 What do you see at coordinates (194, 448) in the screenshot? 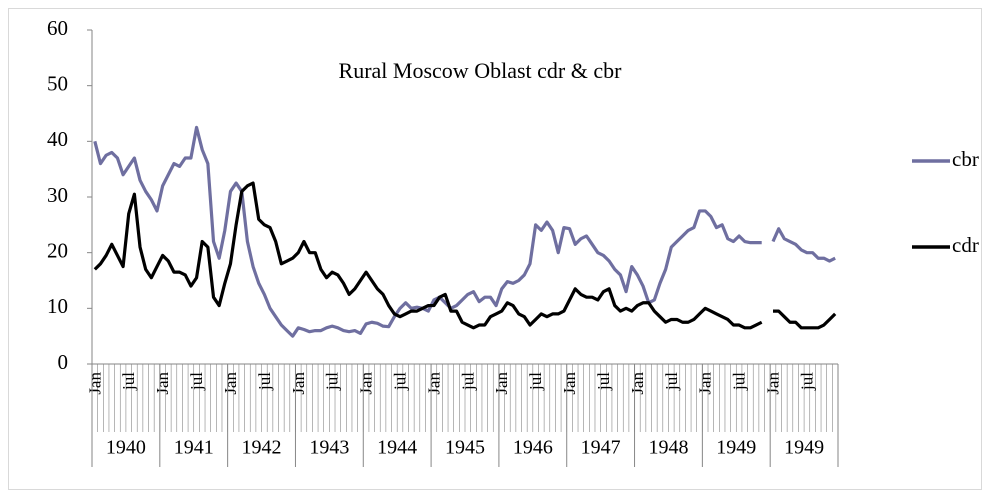
I see `year-label: 1941` at bounding box center [194, 448].